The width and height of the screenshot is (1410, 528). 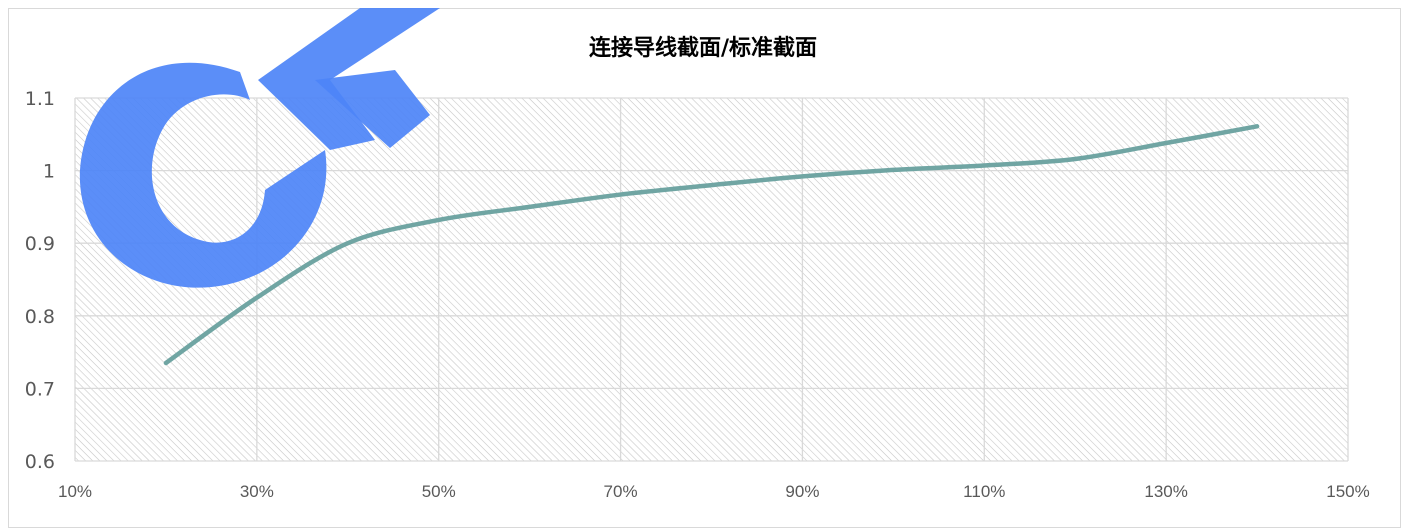 I want to click on x-tick-label: 30%, so click(x=257, y=491).